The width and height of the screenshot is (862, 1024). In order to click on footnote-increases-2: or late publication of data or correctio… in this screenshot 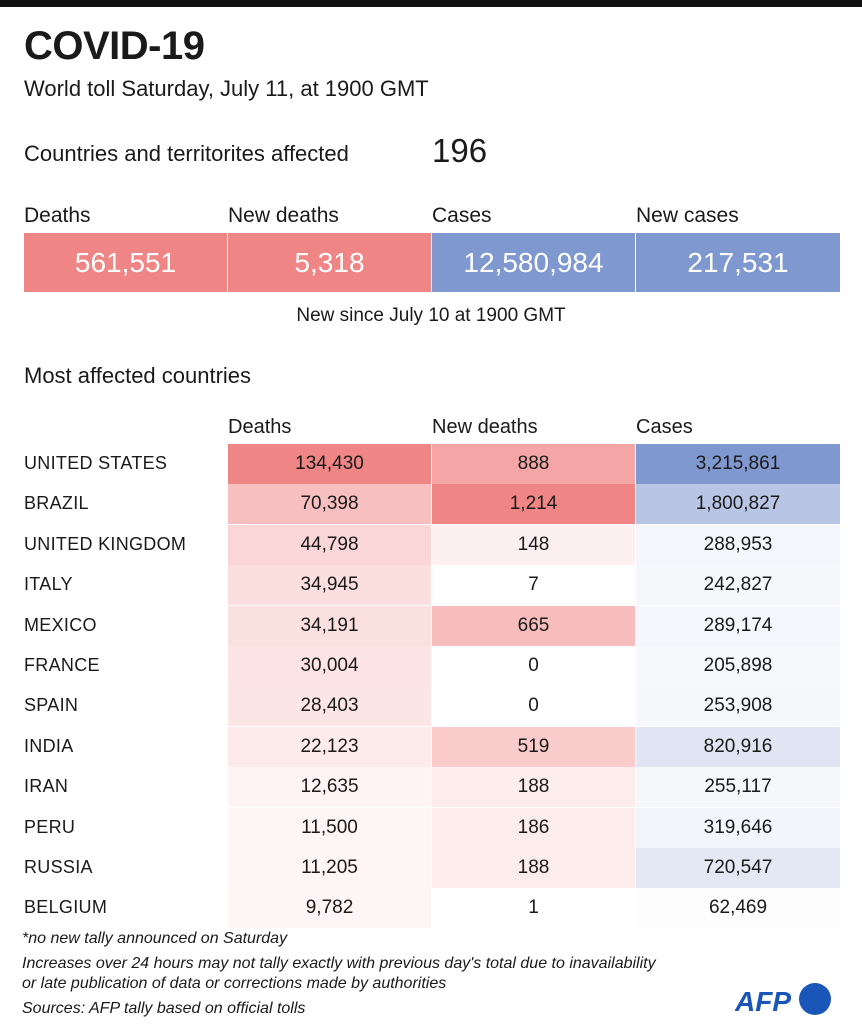, I will do `click(234, 983)`.